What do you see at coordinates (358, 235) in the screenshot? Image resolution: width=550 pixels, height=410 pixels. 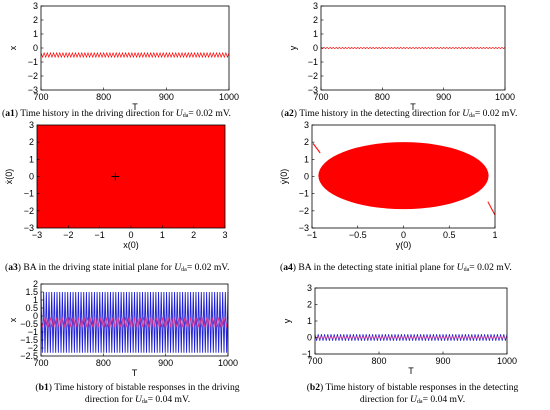 I see `a4-x-tick-label: −0.5` at bounding box center [358, 235].